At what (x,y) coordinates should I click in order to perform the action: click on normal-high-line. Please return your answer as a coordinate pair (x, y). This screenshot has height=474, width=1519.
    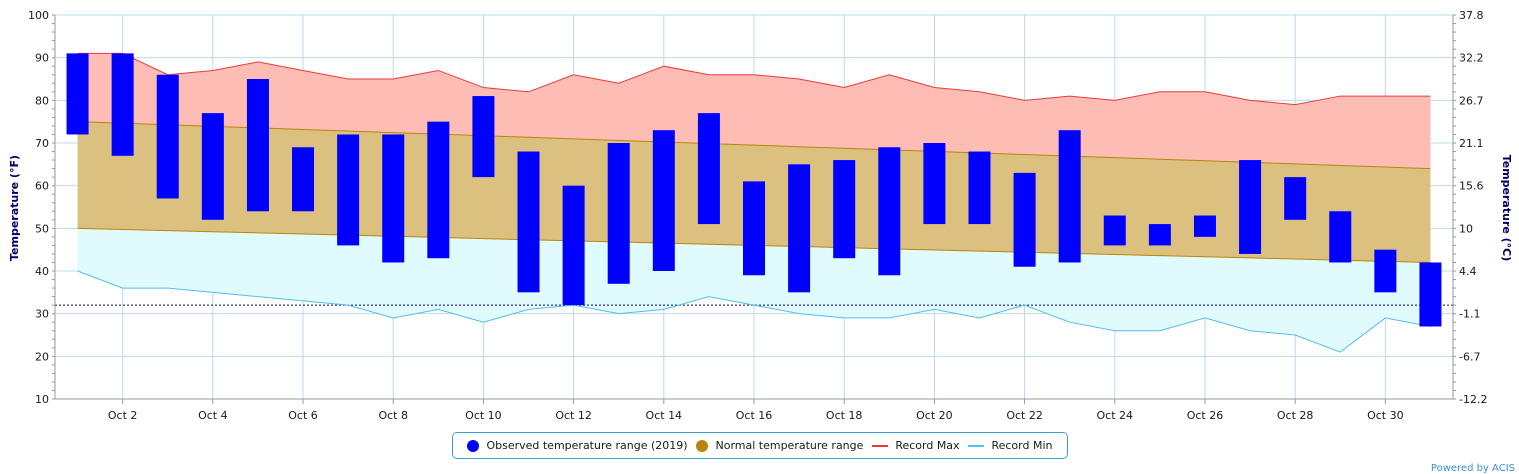
    Looking at the image, I should click on (754, 145).